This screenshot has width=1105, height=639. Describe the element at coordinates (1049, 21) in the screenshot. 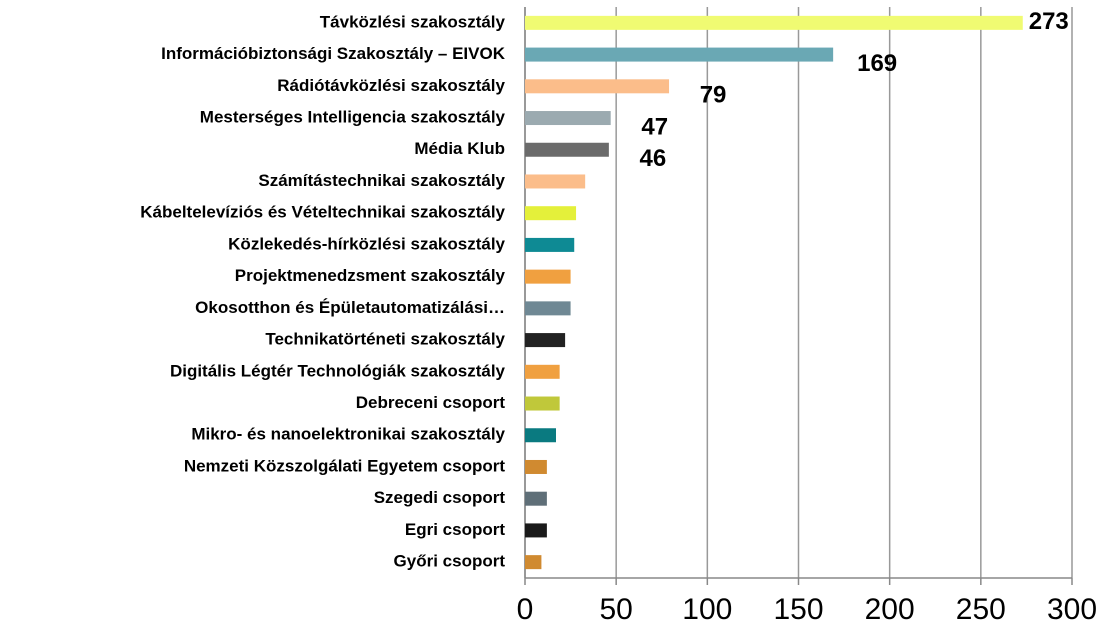

I see `value-label: 273` at that location.